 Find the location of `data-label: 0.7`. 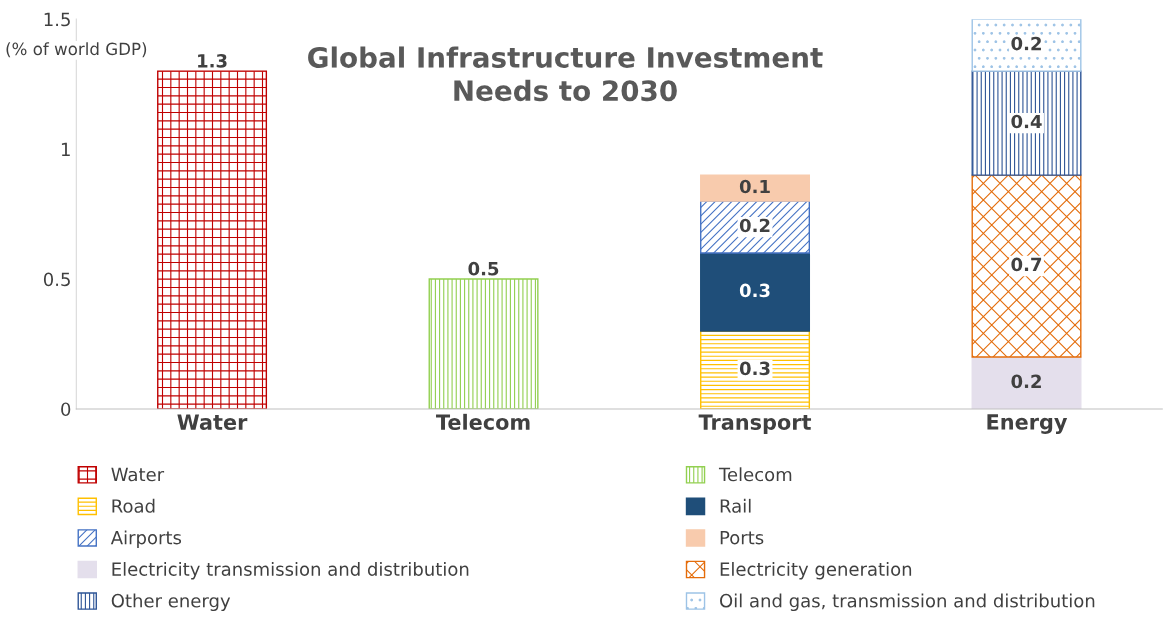

data-label: 0.7 is located at coordinates (1026, 264).